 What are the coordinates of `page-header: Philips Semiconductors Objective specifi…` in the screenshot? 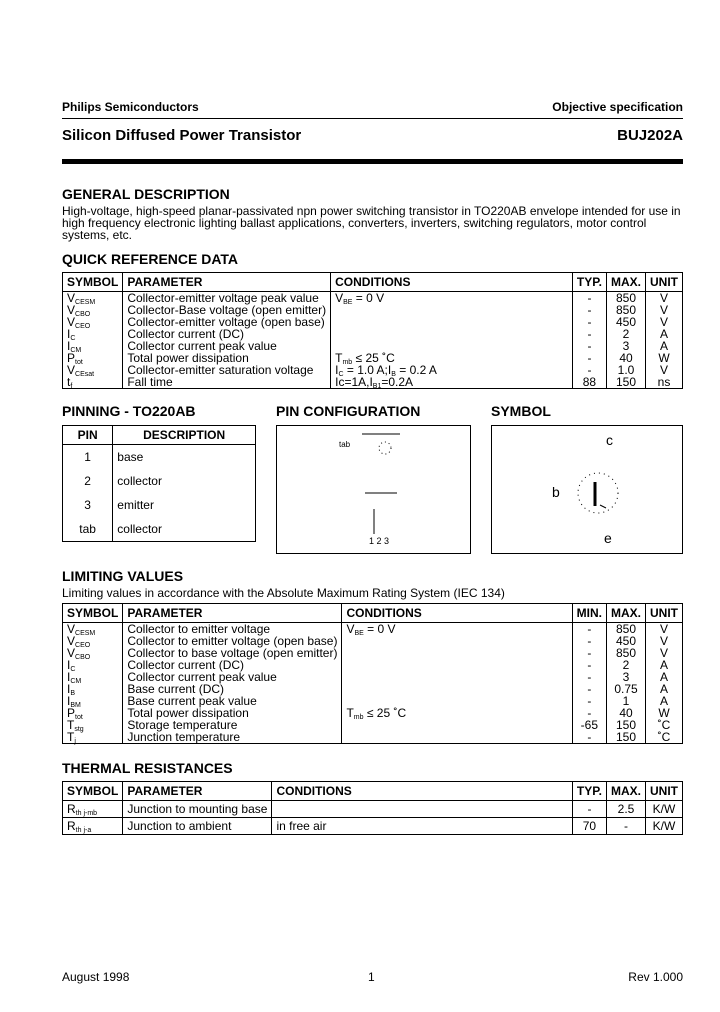 It's located at (372, 107).